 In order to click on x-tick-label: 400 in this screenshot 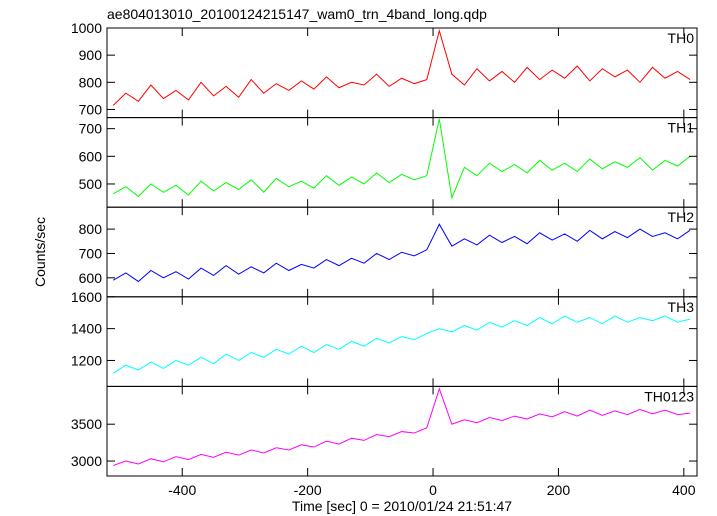, I will do `click(684, 490)`.